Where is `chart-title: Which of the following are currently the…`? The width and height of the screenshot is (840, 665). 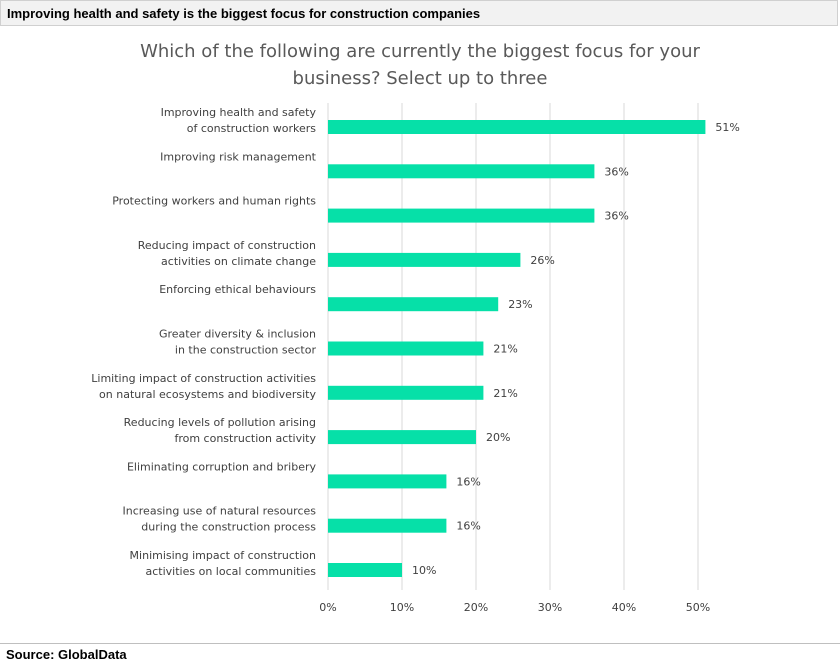 chart-title: Which of the following are currently the… is located at coordinates (420, 65).